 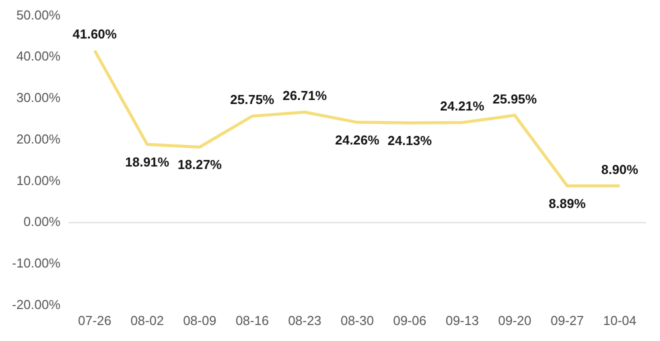 I want to click on x-tick-label: 08-02, so click(x=147, y=320).